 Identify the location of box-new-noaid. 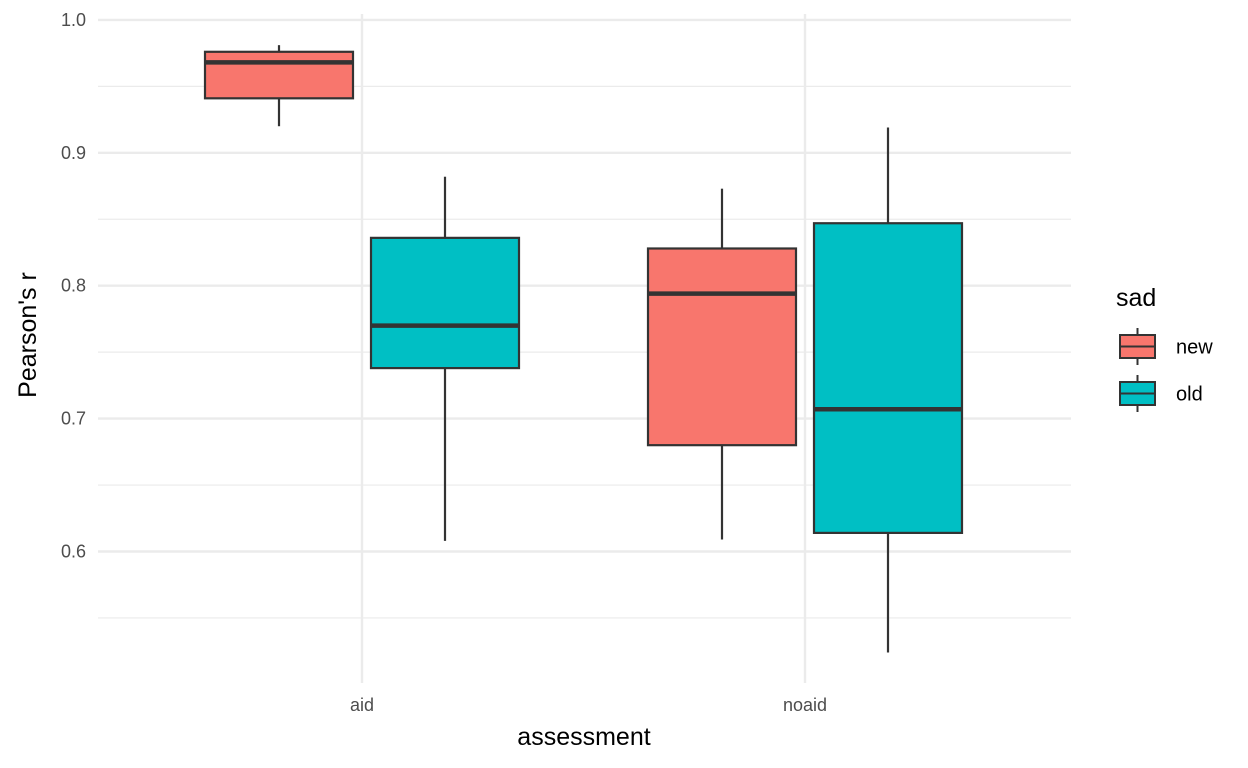
(722, 364).